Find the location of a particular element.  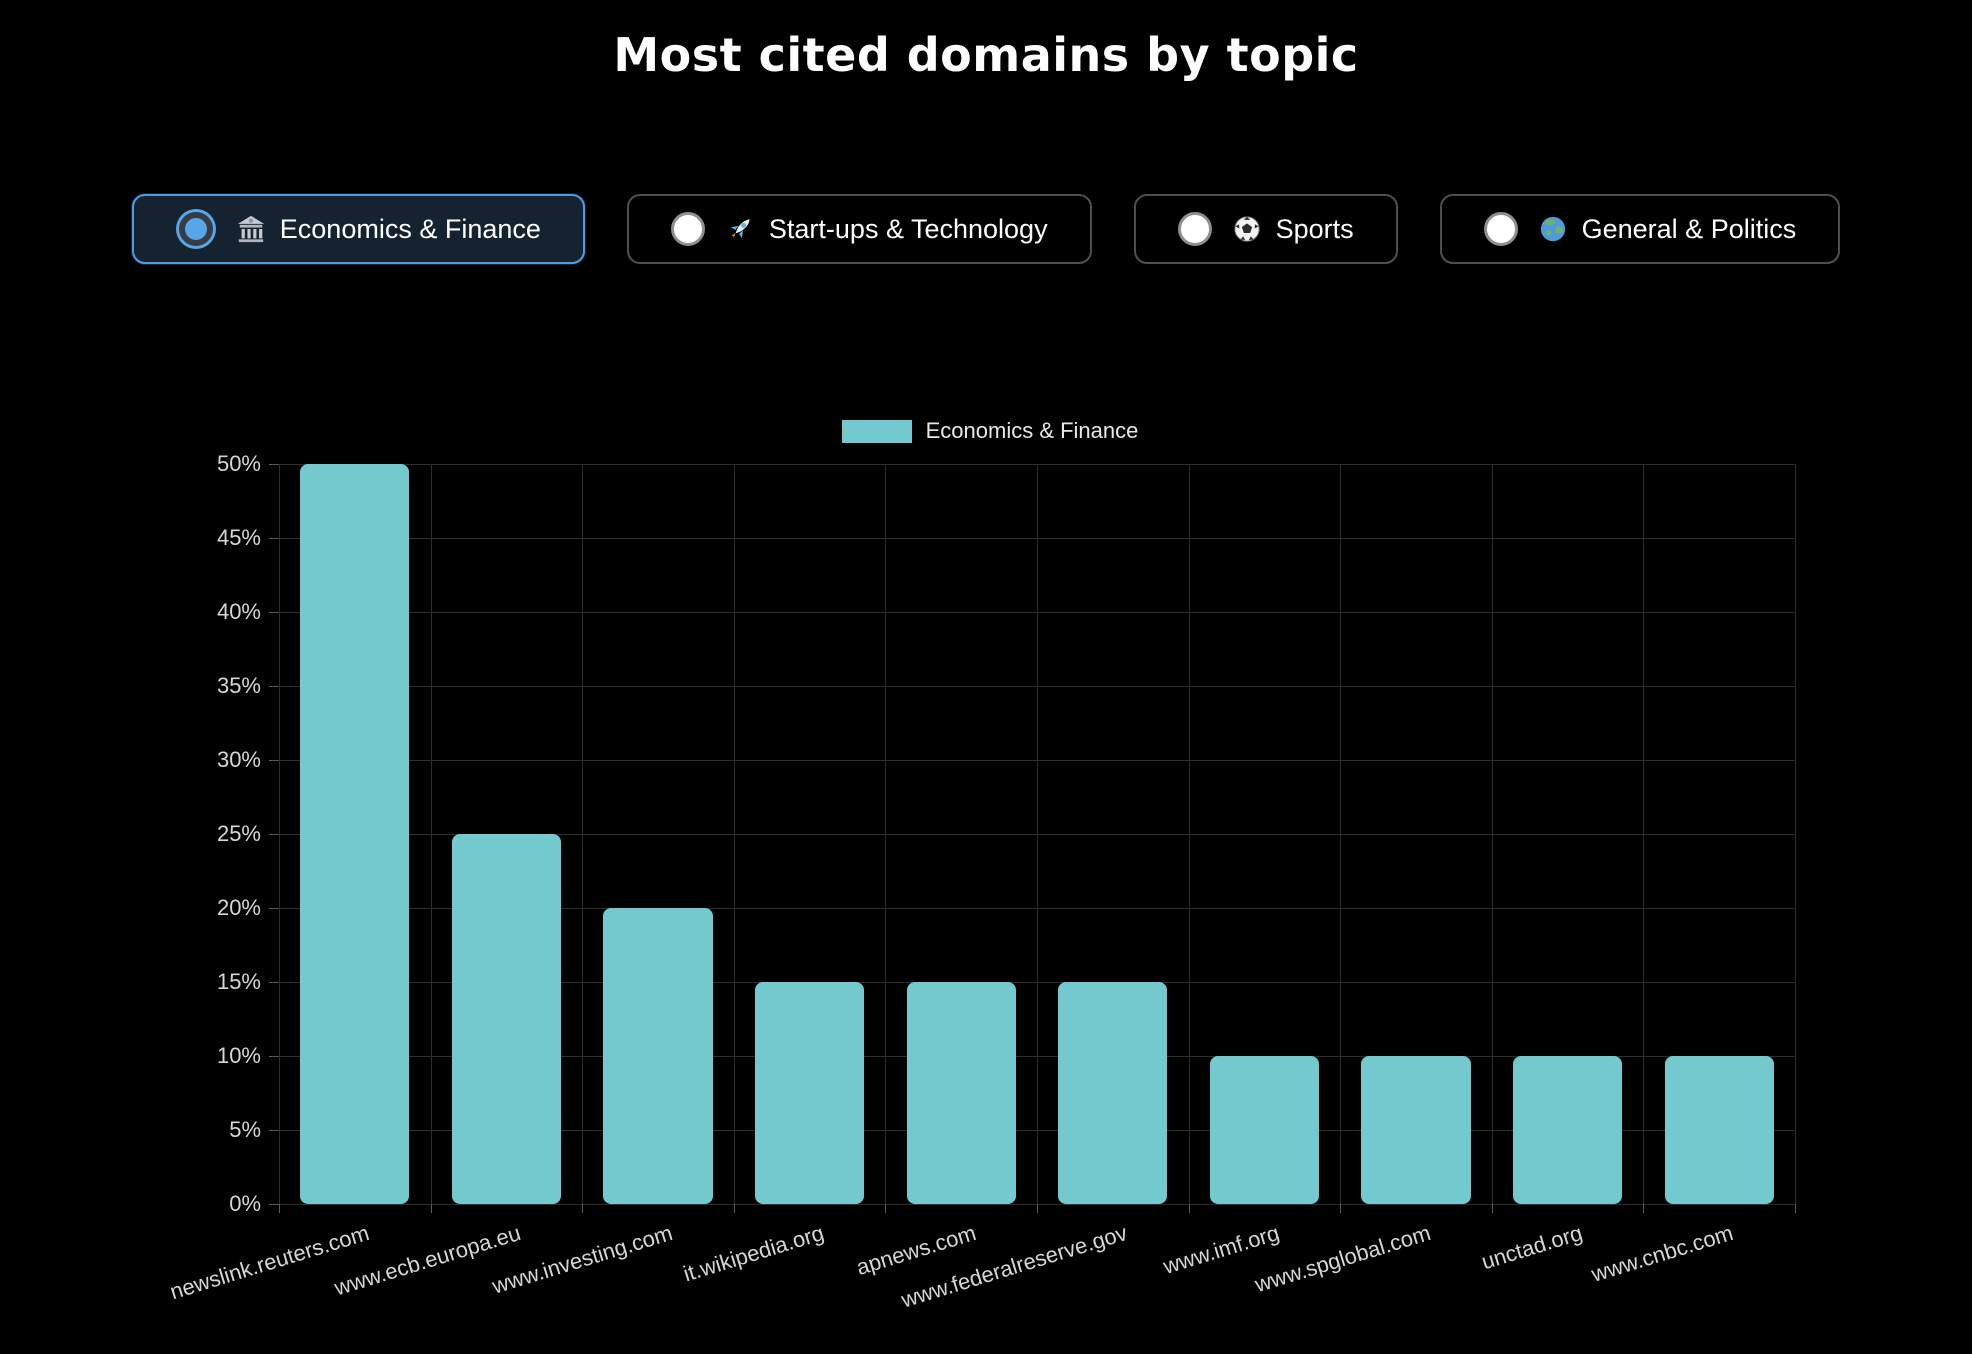

topic-button-general-politics: General & Politics is located at coordinates (1640, 229).